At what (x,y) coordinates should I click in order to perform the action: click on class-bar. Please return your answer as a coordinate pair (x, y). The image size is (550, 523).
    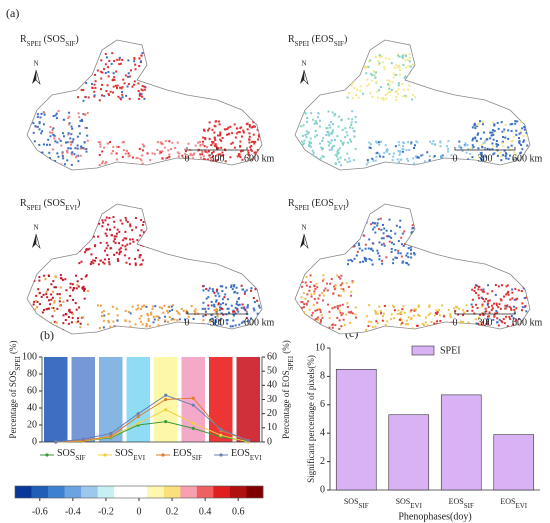
    Looking at the image, I should click on (111, 399).